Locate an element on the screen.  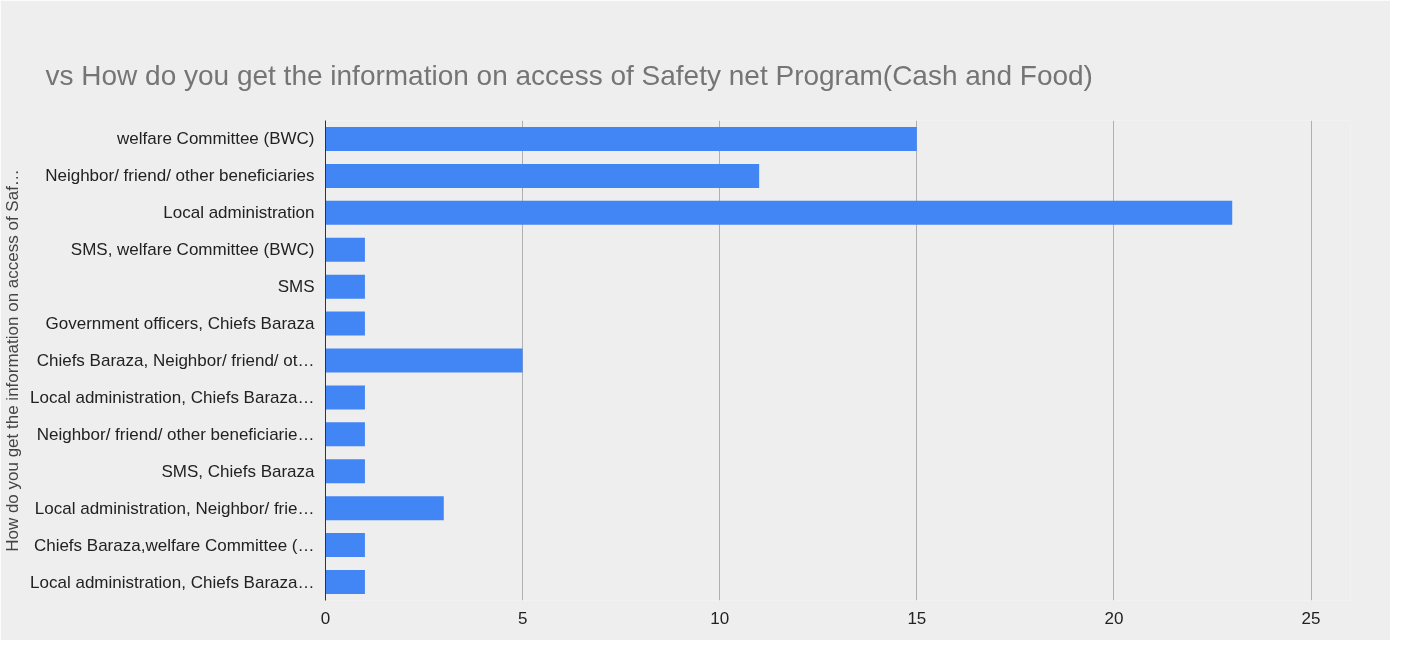
x-tick-label: 5 is located at coordinates (522, 618).